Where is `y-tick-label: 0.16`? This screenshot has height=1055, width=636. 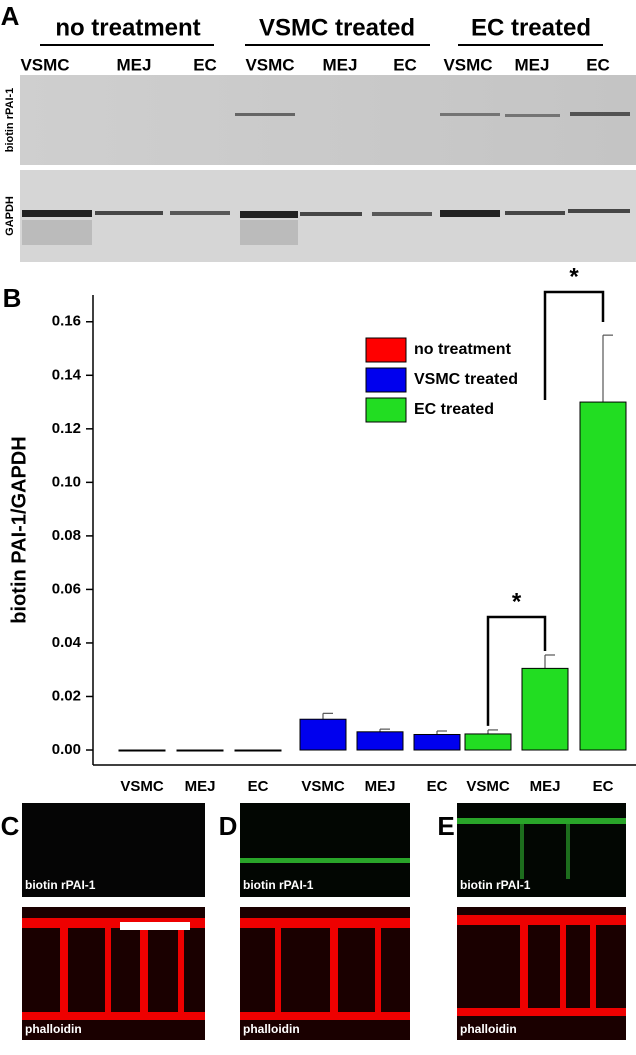 y-tick-label: 0.16 is located at coordinates (66, 321).